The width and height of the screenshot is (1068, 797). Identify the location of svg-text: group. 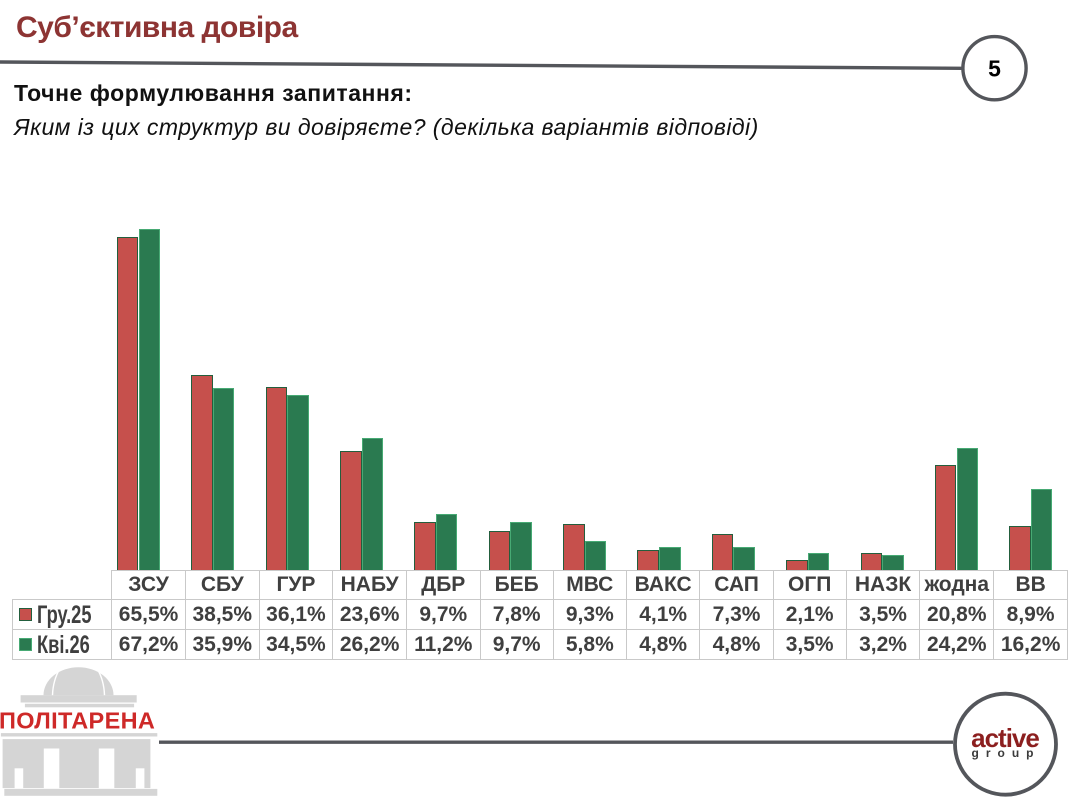
(1006, 753).